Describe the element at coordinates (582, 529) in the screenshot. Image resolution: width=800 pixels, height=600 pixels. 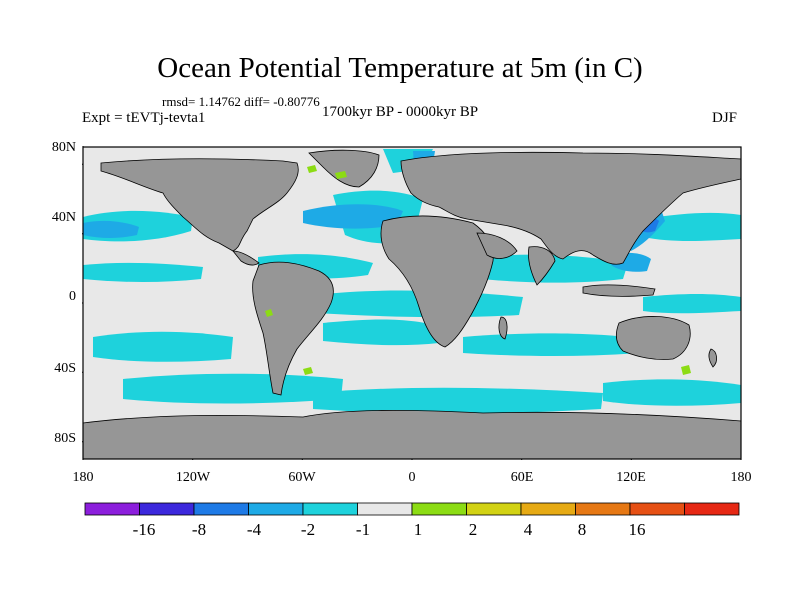
I see `colorbar-label-8: 8` at that location.